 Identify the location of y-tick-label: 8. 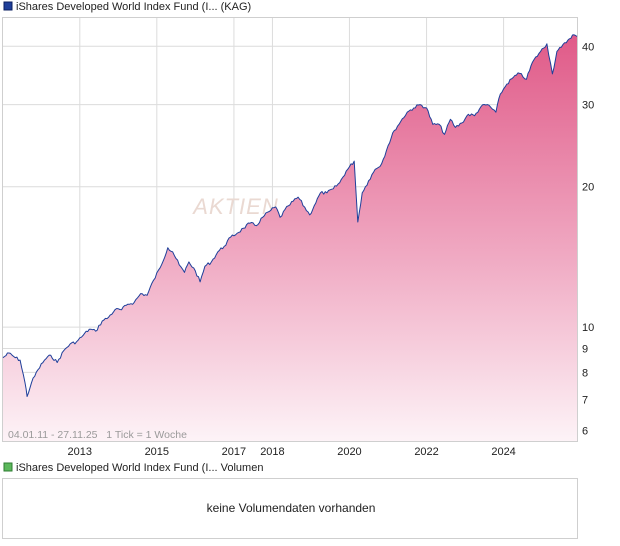
(585, 373).